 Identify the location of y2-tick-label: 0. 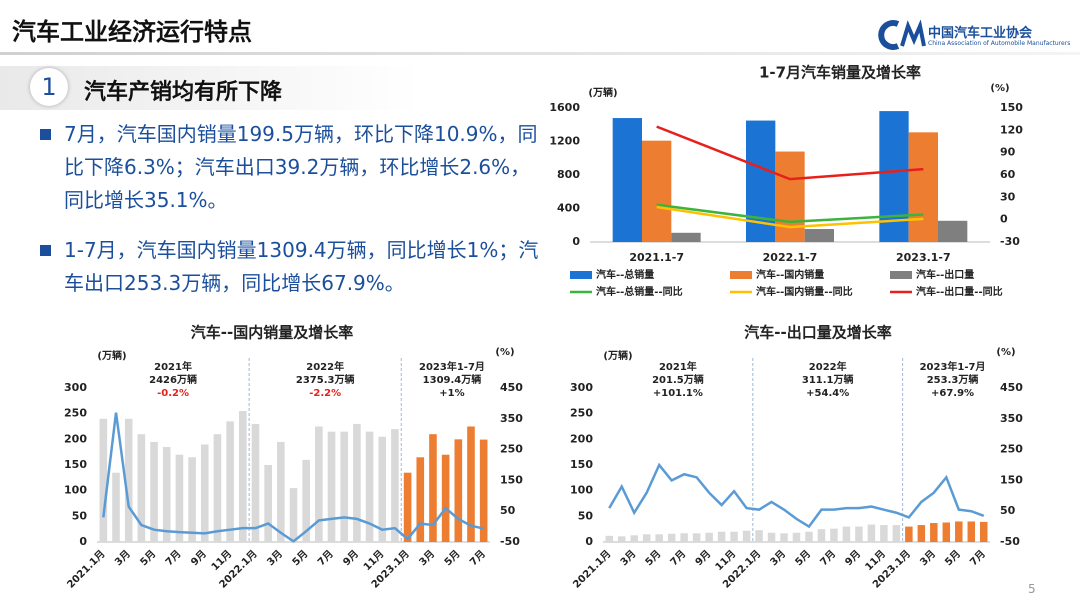
(1004, 219).